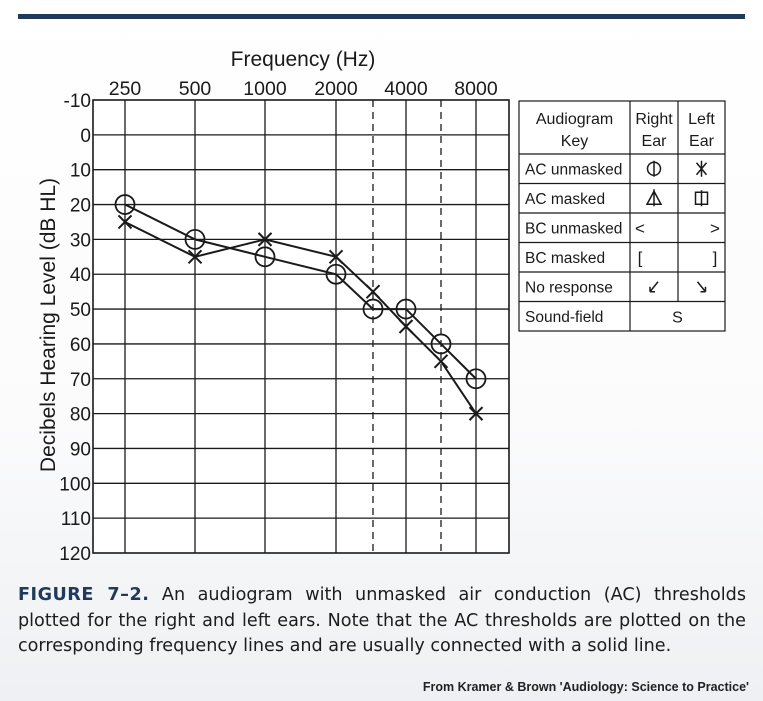 This screenshot has width=763, height=701. I want to click on top-rule, so click(381, 16).